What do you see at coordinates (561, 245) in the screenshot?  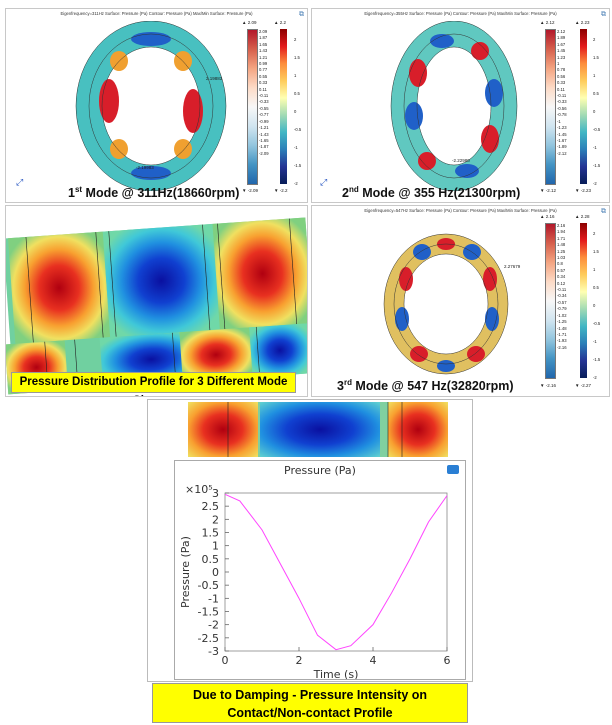 I see `colorbar-tick: 1.48` at bounding box center [561, 245].